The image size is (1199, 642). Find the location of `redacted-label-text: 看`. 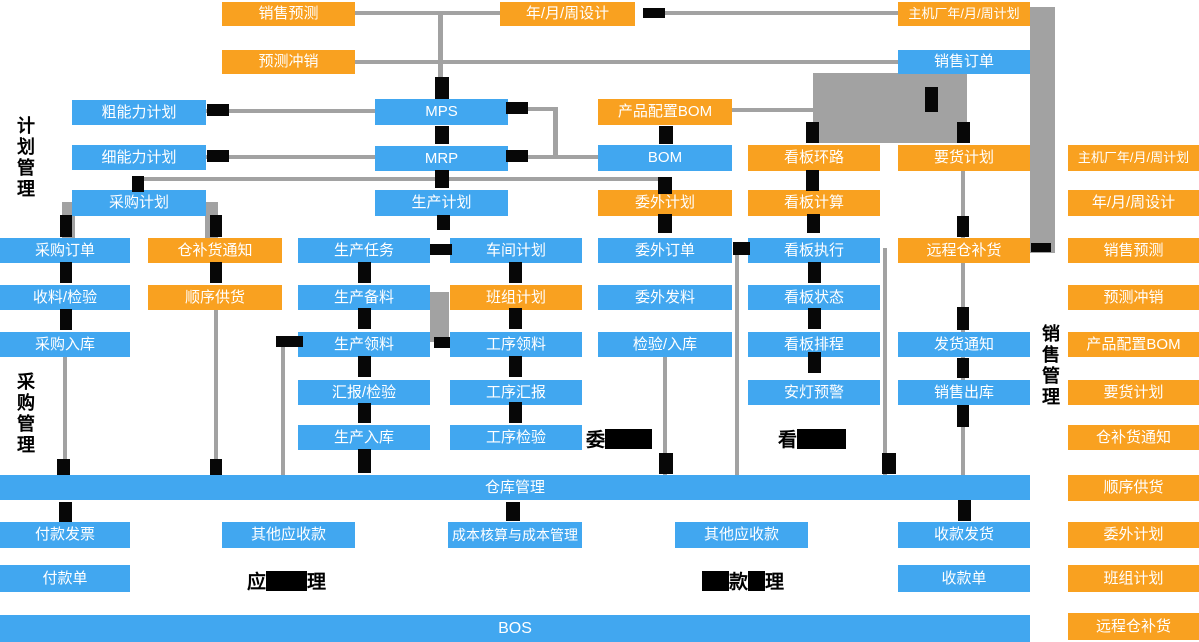

redacted-label-text: 看 is located at coordinates (788, 440).